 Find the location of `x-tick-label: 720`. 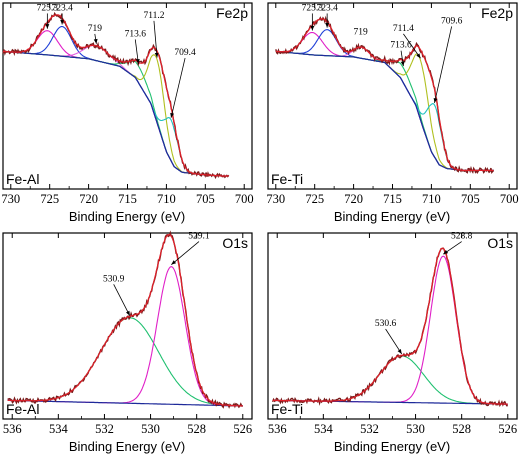

x-tick-label: 720 is located at coordinates (88, 199).